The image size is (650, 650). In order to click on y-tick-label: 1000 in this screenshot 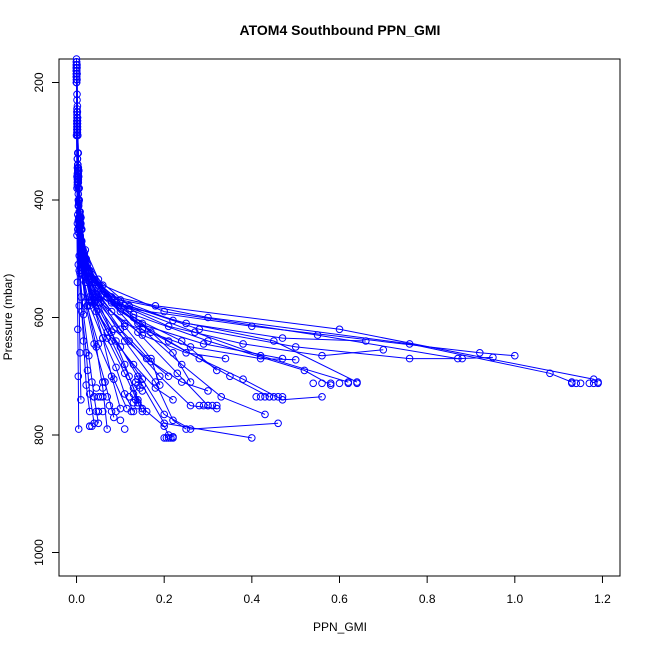, I will do `click(39, 552)`.